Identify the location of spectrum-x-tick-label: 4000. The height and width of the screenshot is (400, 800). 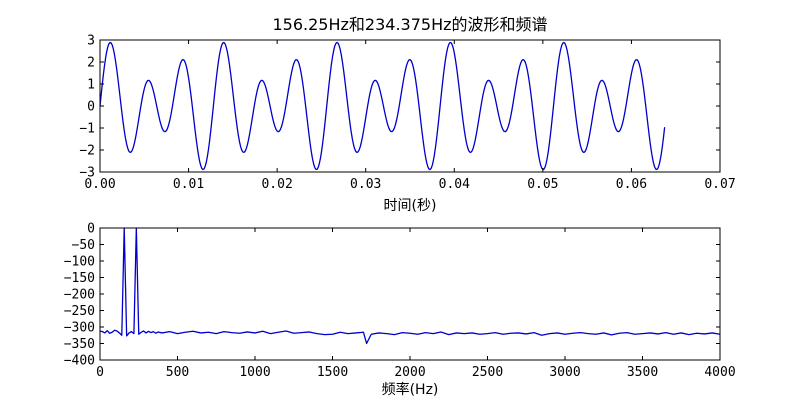
(719, 372).